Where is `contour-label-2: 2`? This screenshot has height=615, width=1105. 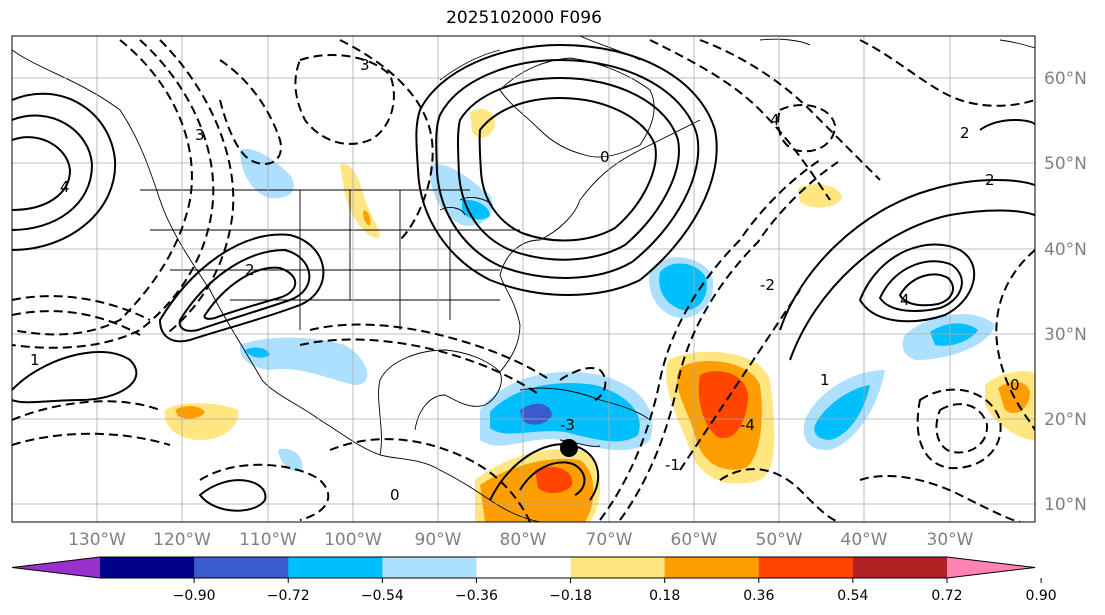
contour-label-2: 2 is located at coordinates (250, 270).